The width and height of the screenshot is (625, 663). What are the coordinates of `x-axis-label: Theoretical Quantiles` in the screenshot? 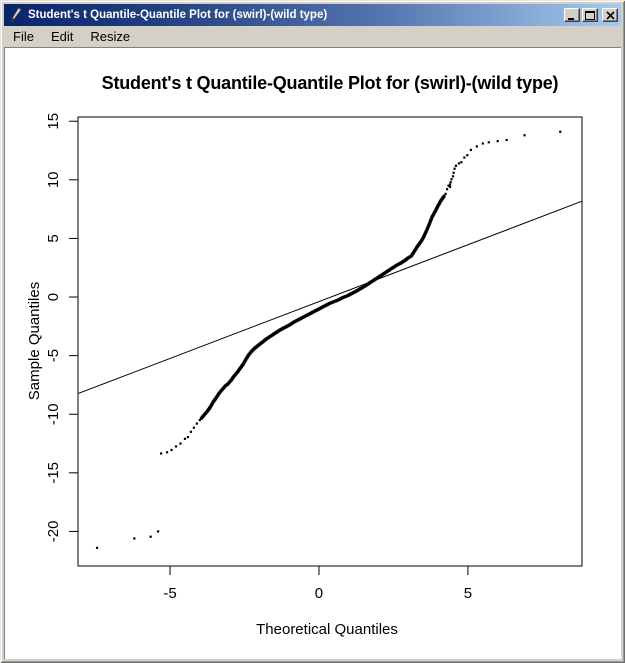 It's located at (327, 629).